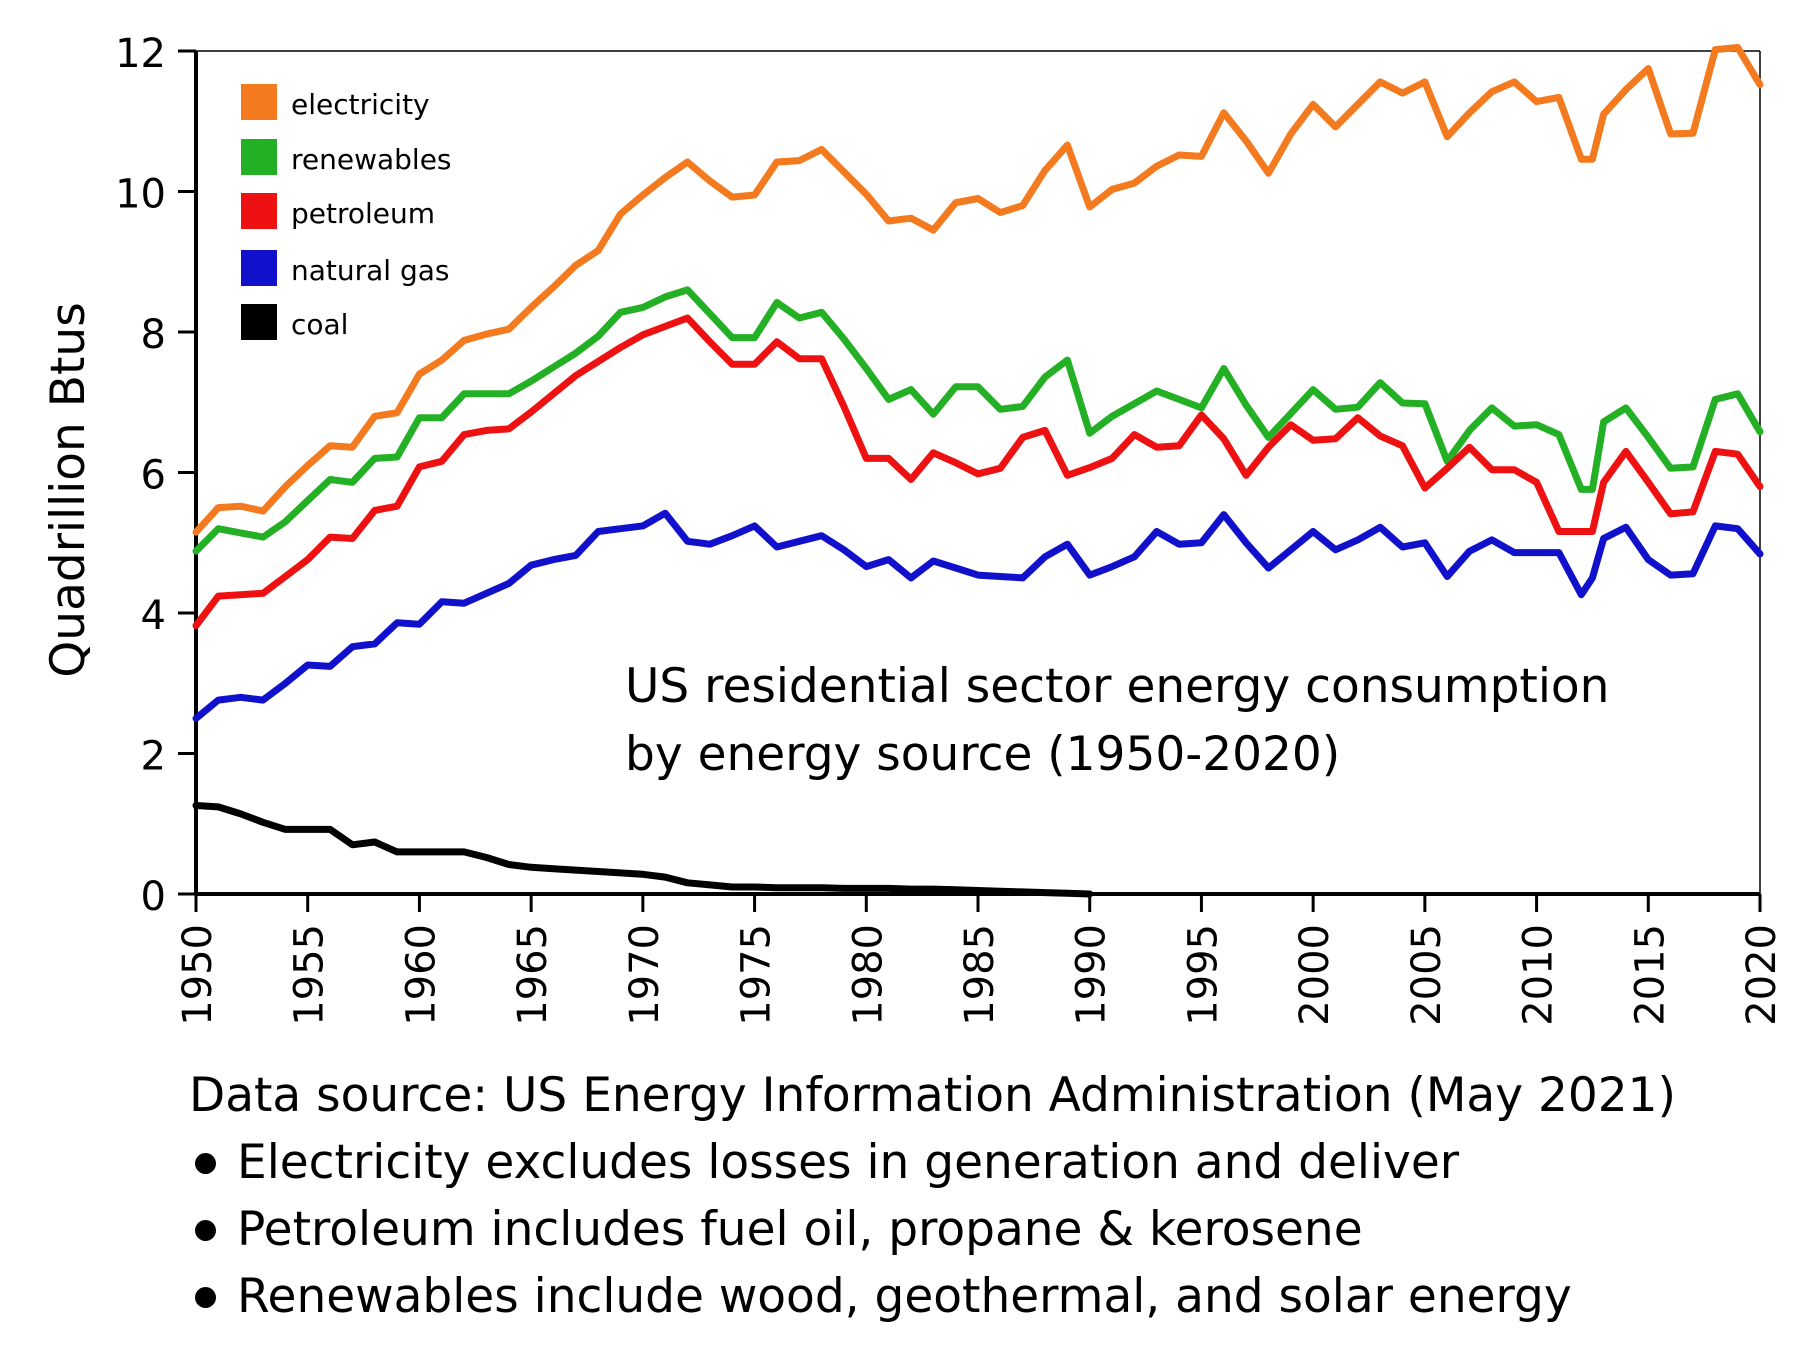 This screenshot has height=1350, width=1805. What do you see at coordinates (140, 54) in the screenshot?
I see `y-tick-label: 12` at bounding box center [140, 54].